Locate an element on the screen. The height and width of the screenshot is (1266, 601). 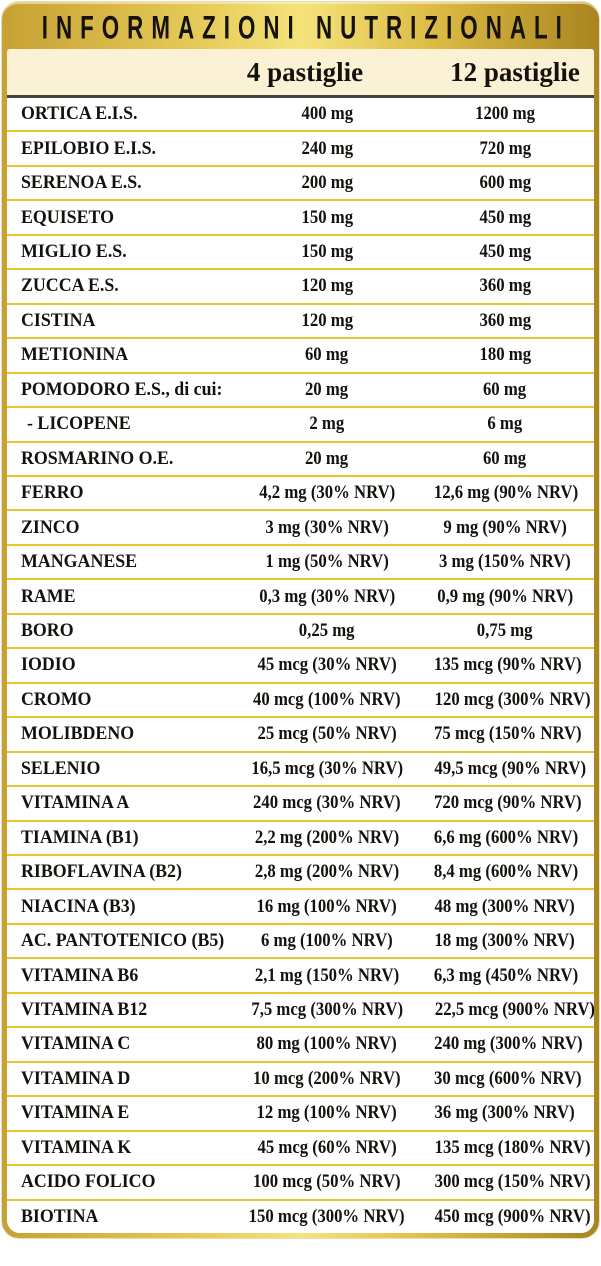
table-row: EPILOBIO E.I.S. 240 mg 720 mg is located at coordinates (300, 149).